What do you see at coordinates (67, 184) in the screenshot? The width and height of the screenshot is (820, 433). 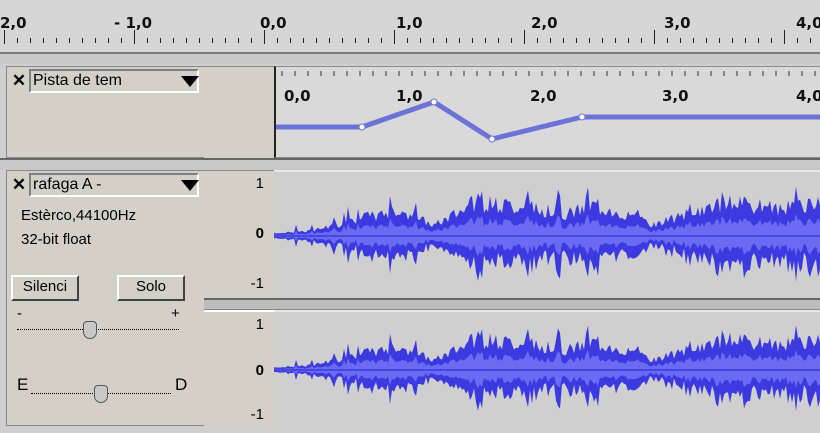 I see `audio-track-name: rafaga A -` at bounding box center [67, 184].